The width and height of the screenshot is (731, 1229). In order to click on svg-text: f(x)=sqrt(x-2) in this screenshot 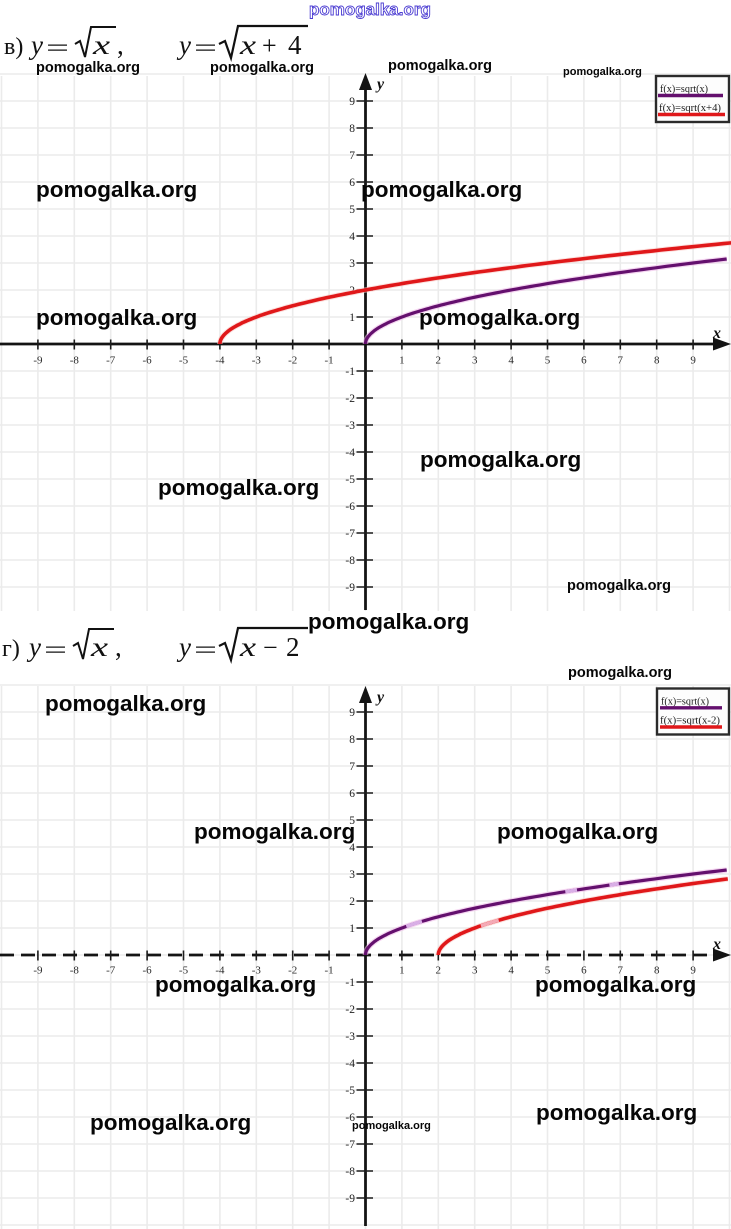, I will do `click(690, 721)`.